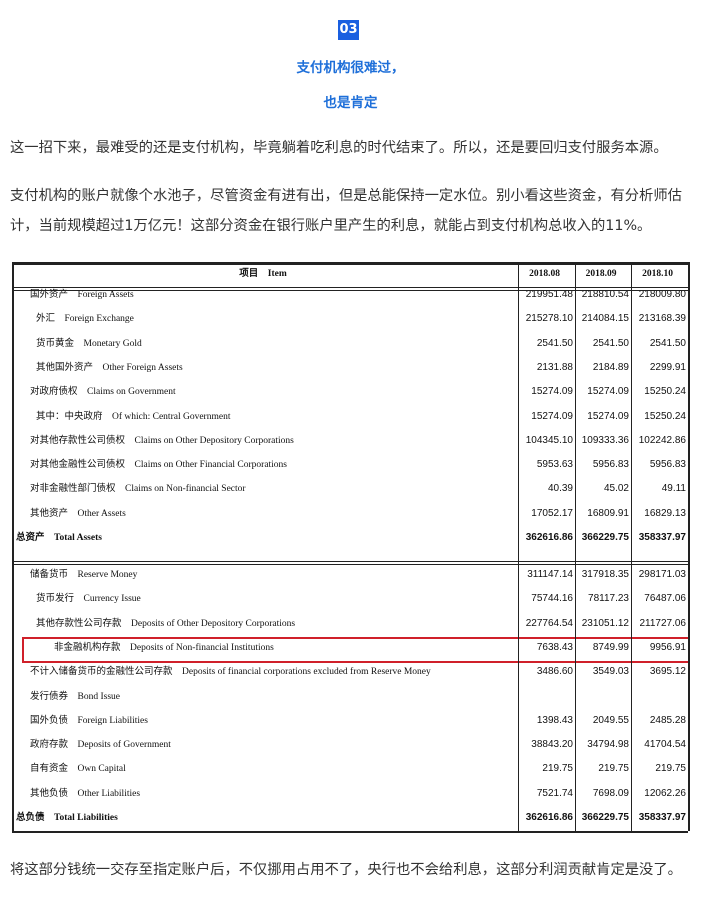 The width and height of the screenshot is (701, 913). What do you see at coordinates (544, 274) in the screenshot?
I see `column-header: 2018.08` at bounding box center [544, 274].